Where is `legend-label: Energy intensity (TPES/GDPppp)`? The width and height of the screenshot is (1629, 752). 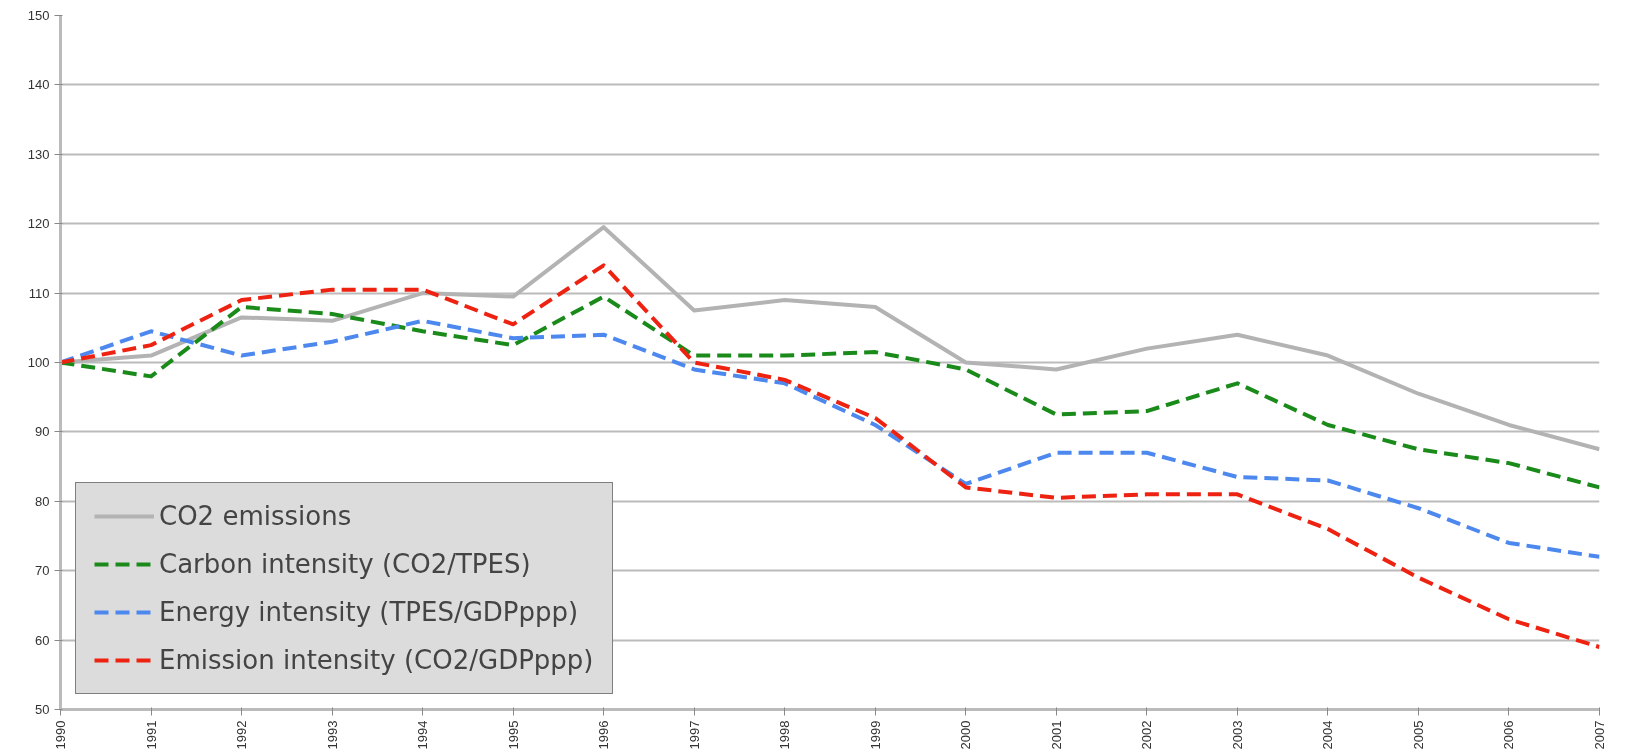 legend-label: Energy intensity (TPES/GDPppp) is located at coordinates (369, 612).